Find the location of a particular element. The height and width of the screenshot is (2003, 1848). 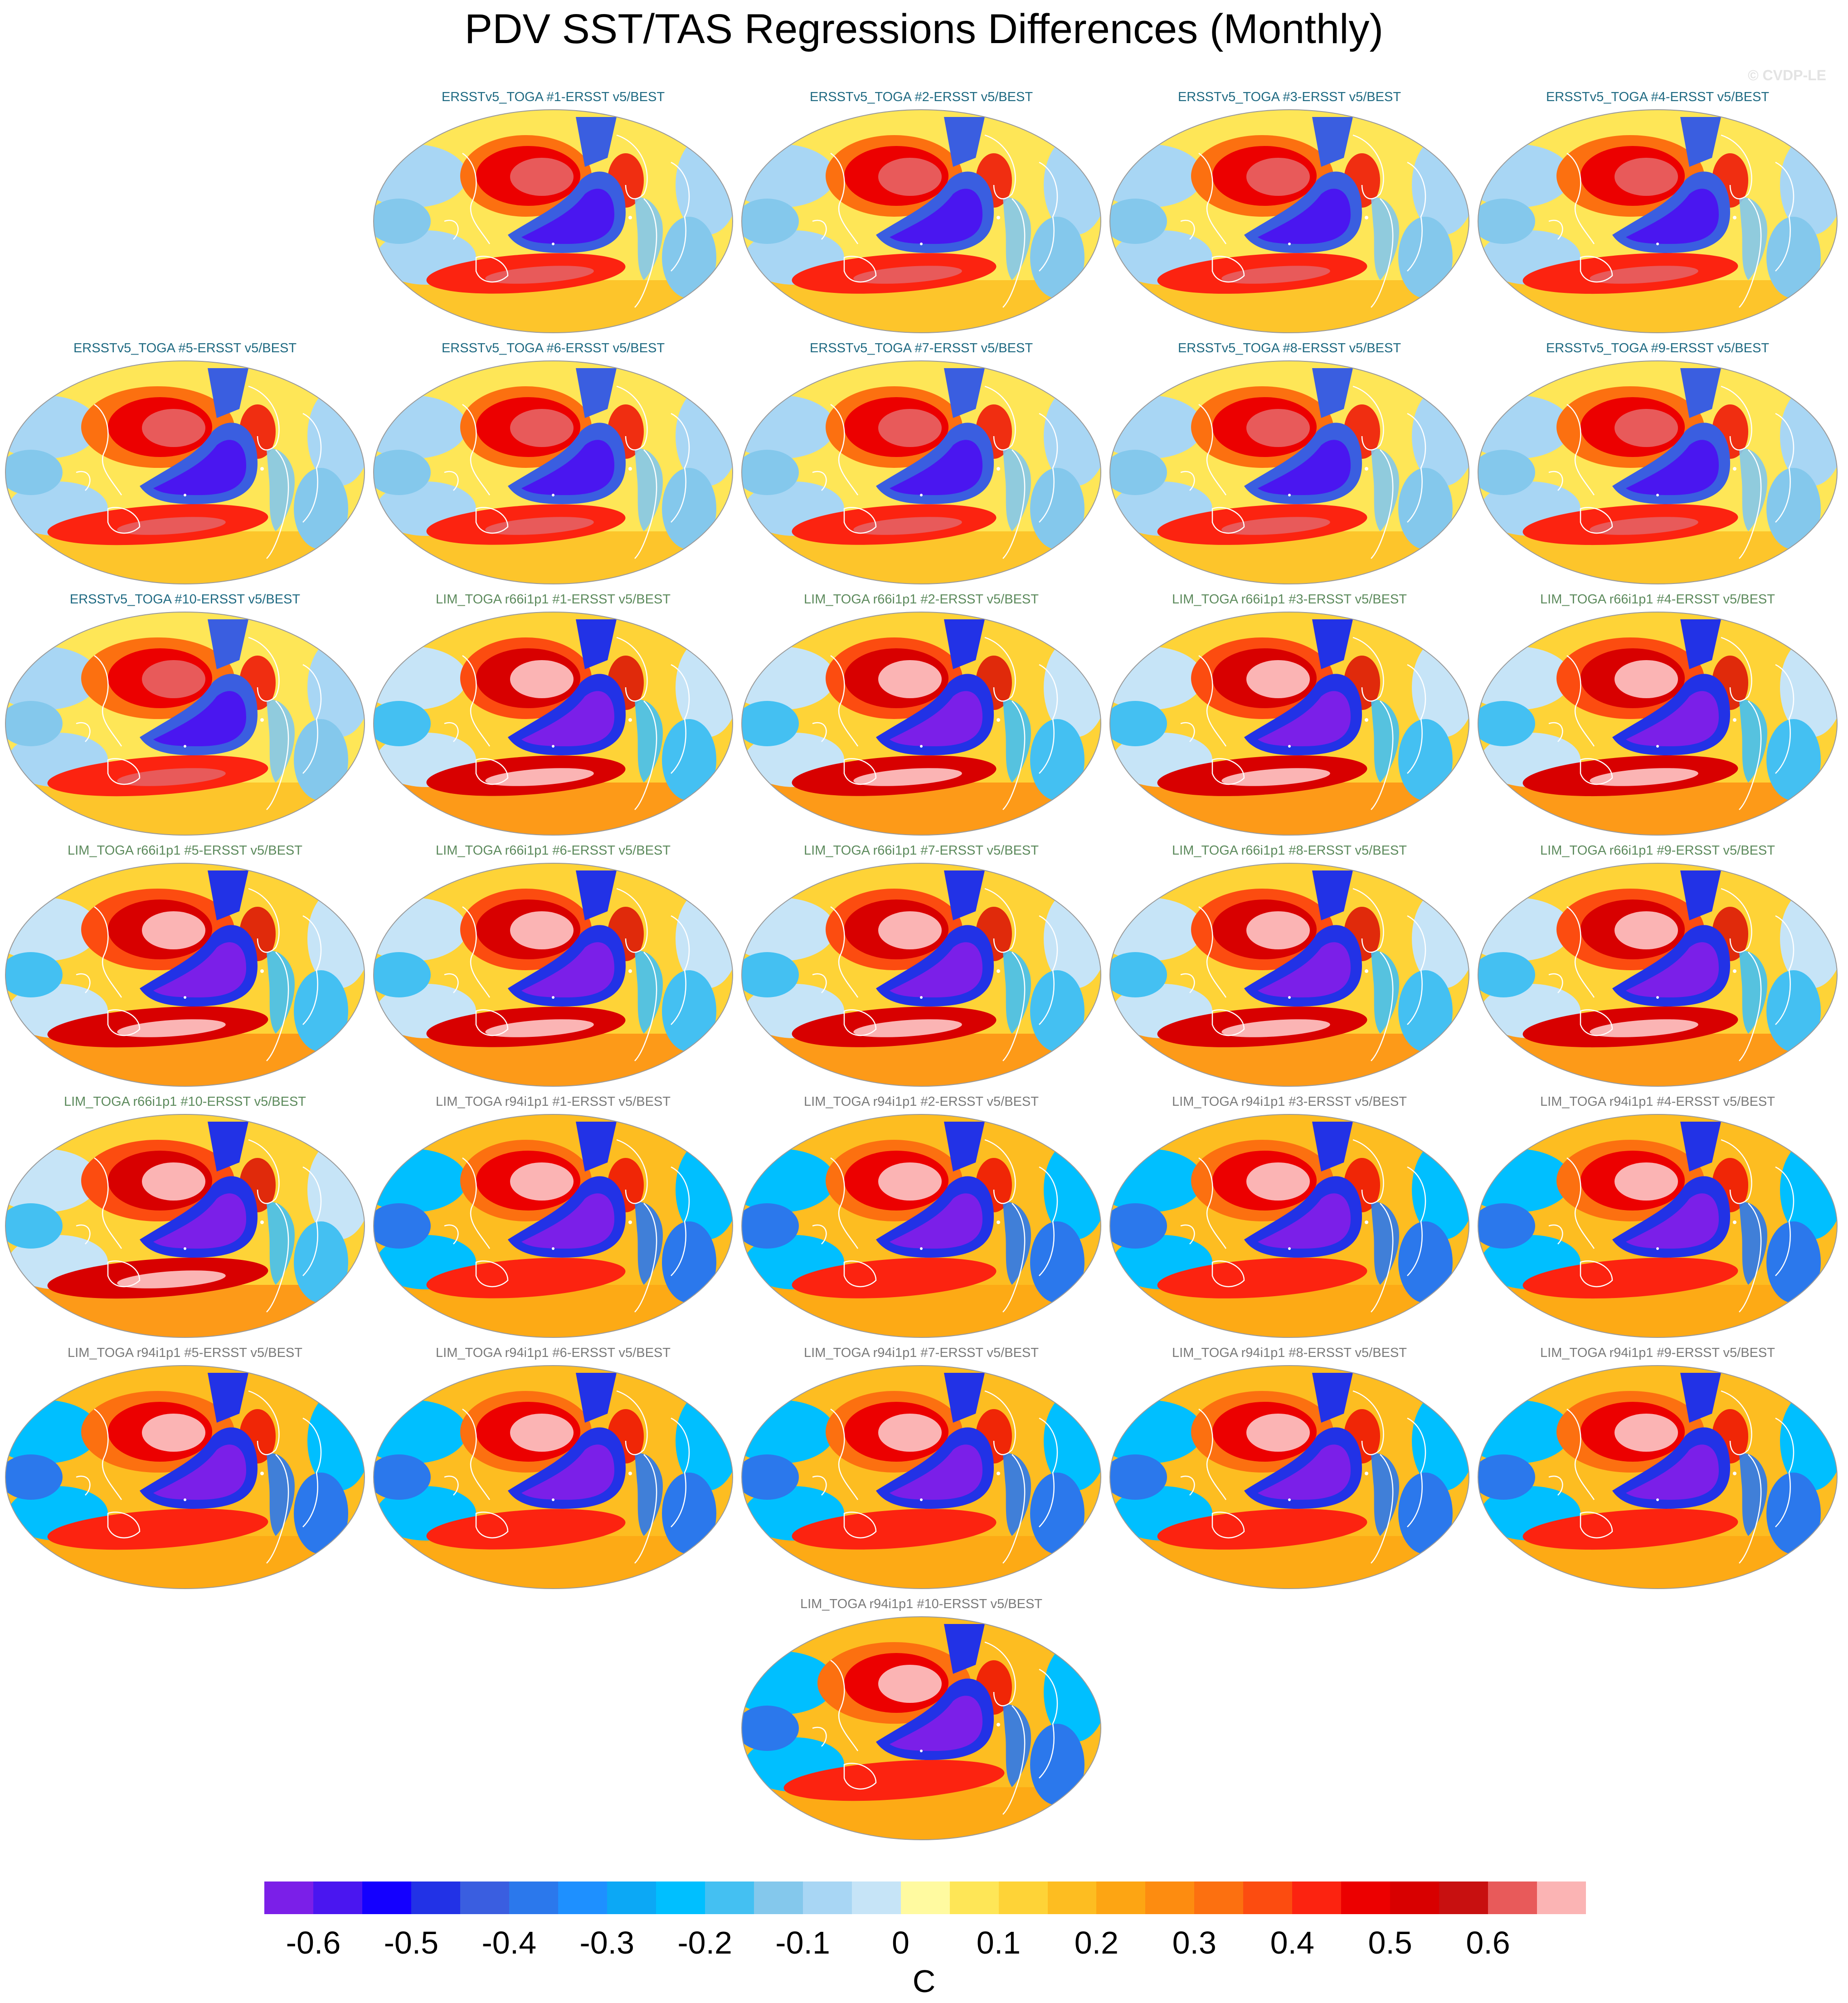

map-panel: ERSSTv5_TOGA #5-ERSST v5/BEST is located at coordinates (185, 463).